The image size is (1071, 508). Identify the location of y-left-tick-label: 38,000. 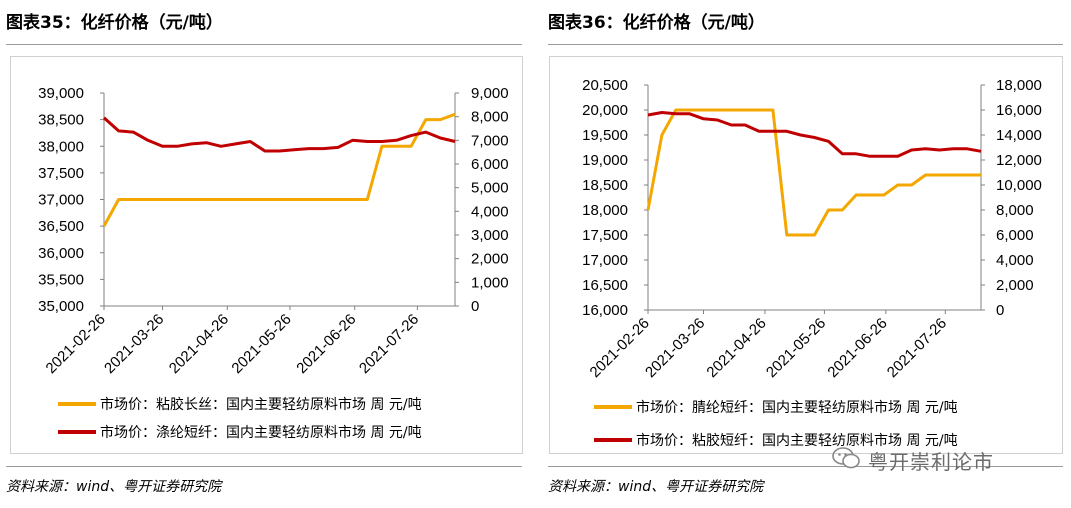
(61, 146).